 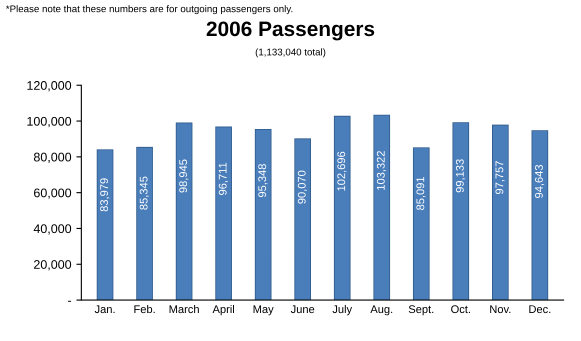 I want to click on data-label: 98,945, so click(x=183, y=176).